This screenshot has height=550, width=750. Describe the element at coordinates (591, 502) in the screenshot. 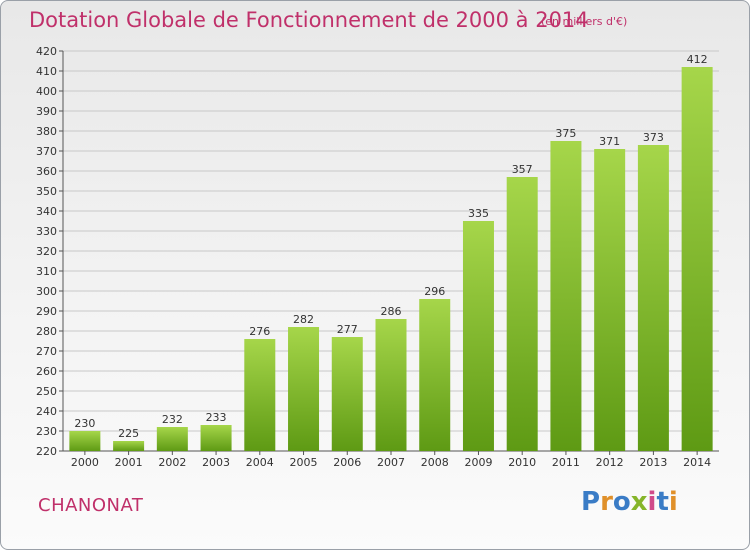

I see `logo-letter: P` at that location.